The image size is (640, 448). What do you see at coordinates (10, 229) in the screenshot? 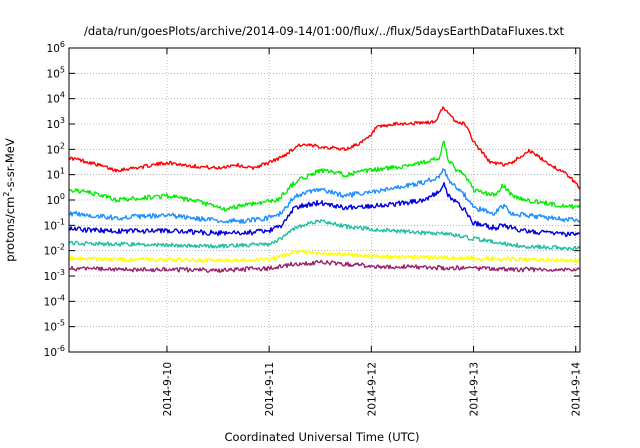
I see `y-axis-label-prefix: protons/cm` at bounding box center [10, 229].